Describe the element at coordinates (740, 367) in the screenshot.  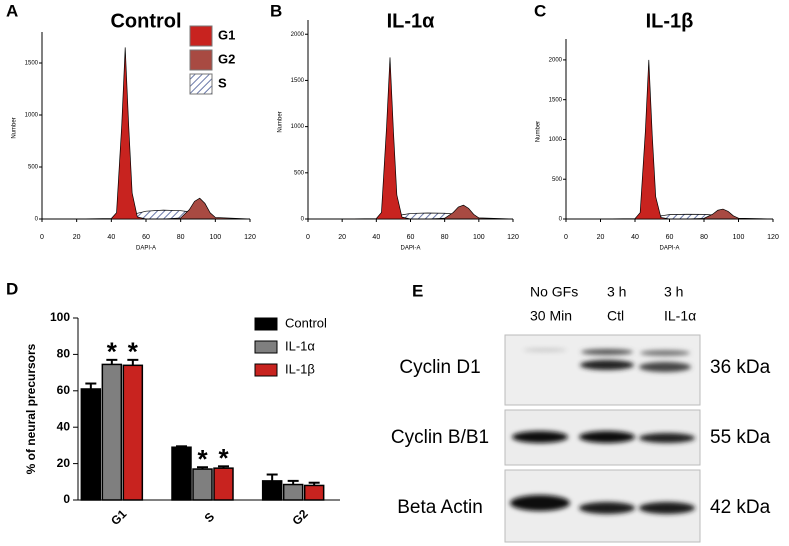
I see `size-label: 36 kDa` at that location.